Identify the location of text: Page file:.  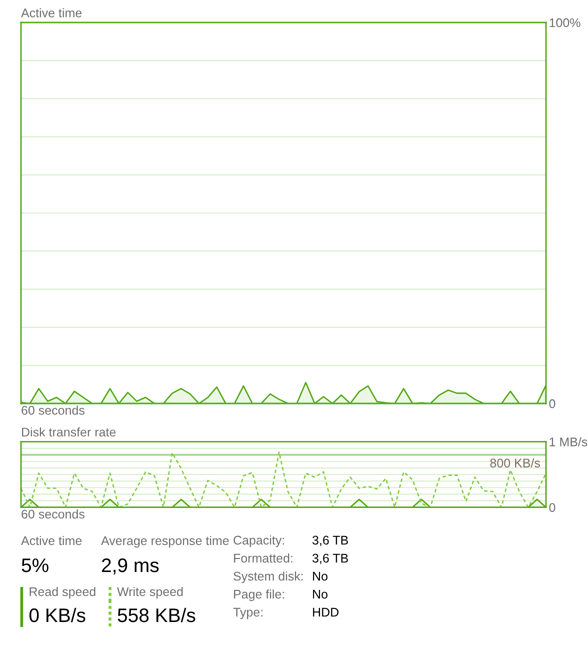
(259, 595).